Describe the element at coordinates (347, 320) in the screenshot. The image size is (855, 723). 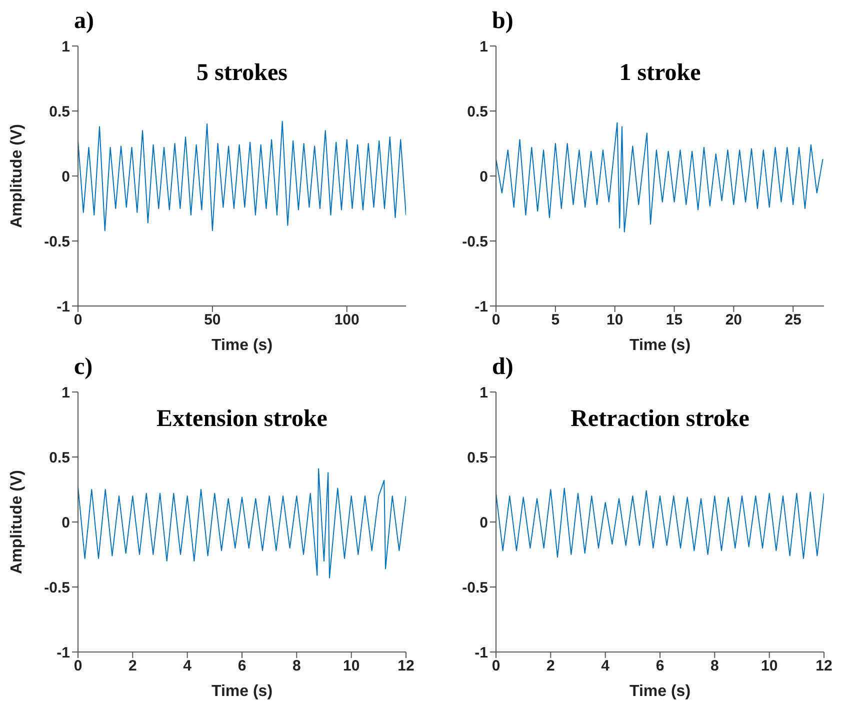
I see `x-tick-label: 100` at that location.